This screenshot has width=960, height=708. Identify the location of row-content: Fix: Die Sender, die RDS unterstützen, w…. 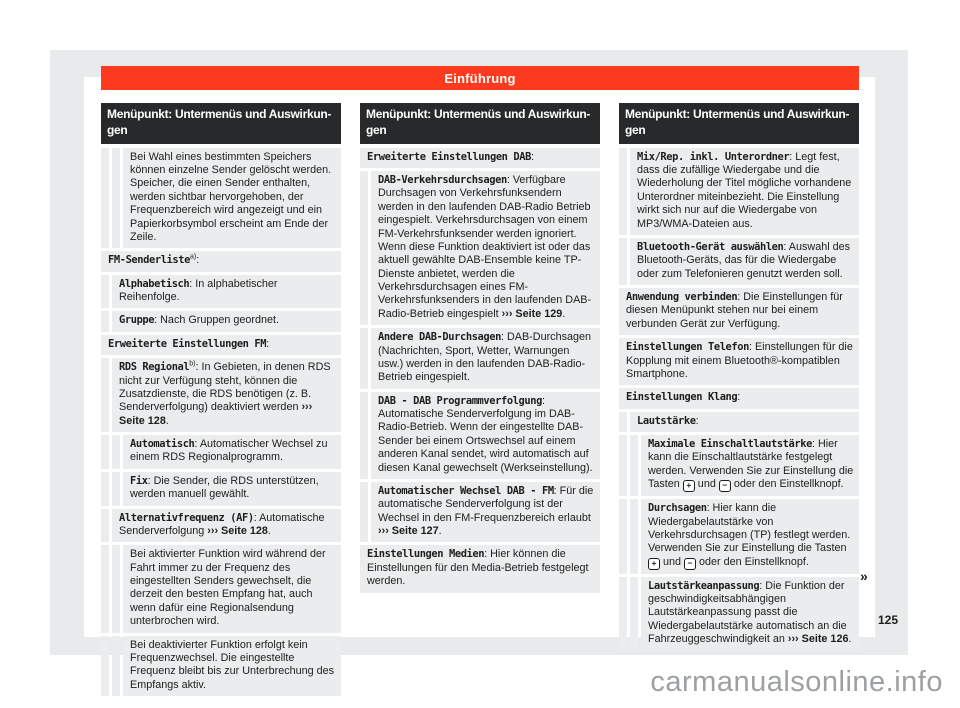
(232, 488).